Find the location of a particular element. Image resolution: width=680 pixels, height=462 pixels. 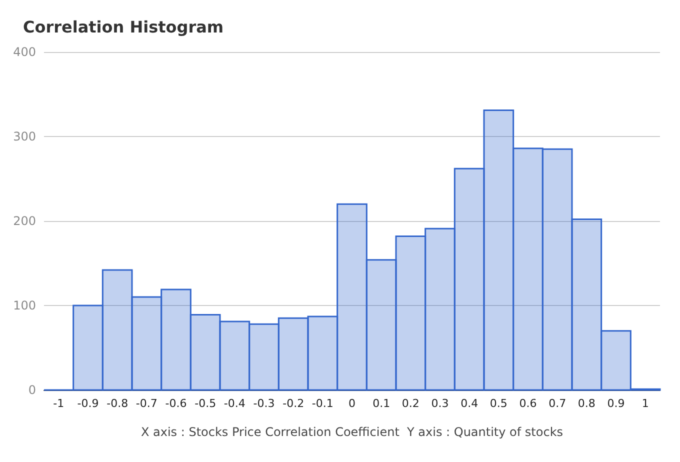

x-tick-label: -1 is located at coordinates (58, 403).